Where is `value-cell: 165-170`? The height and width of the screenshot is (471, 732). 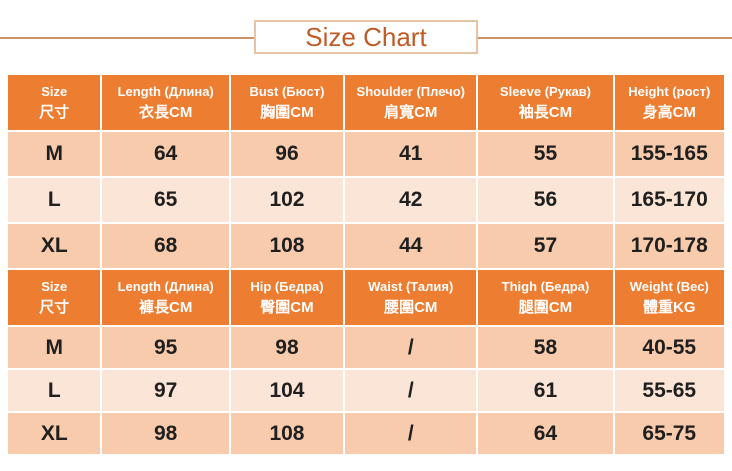 value-cell: 165-170 is located at coordinates (669, 200).